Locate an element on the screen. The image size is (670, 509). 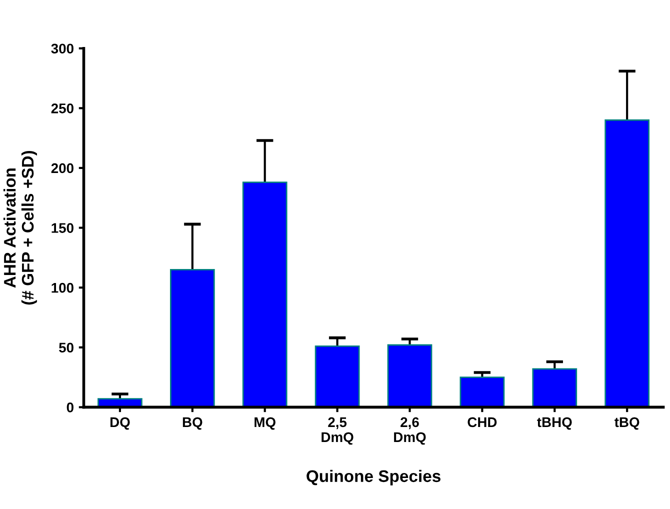
y-tick-label: 200 is located at coordinates (62, 168).